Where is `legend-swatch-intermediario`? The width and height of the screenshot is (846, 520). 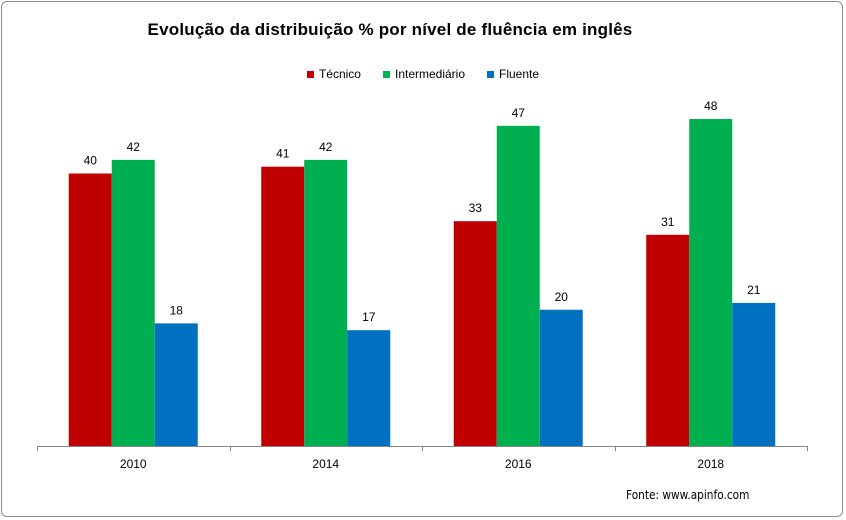 legend-swatch-intermediario is located at coordinates (386, 74).